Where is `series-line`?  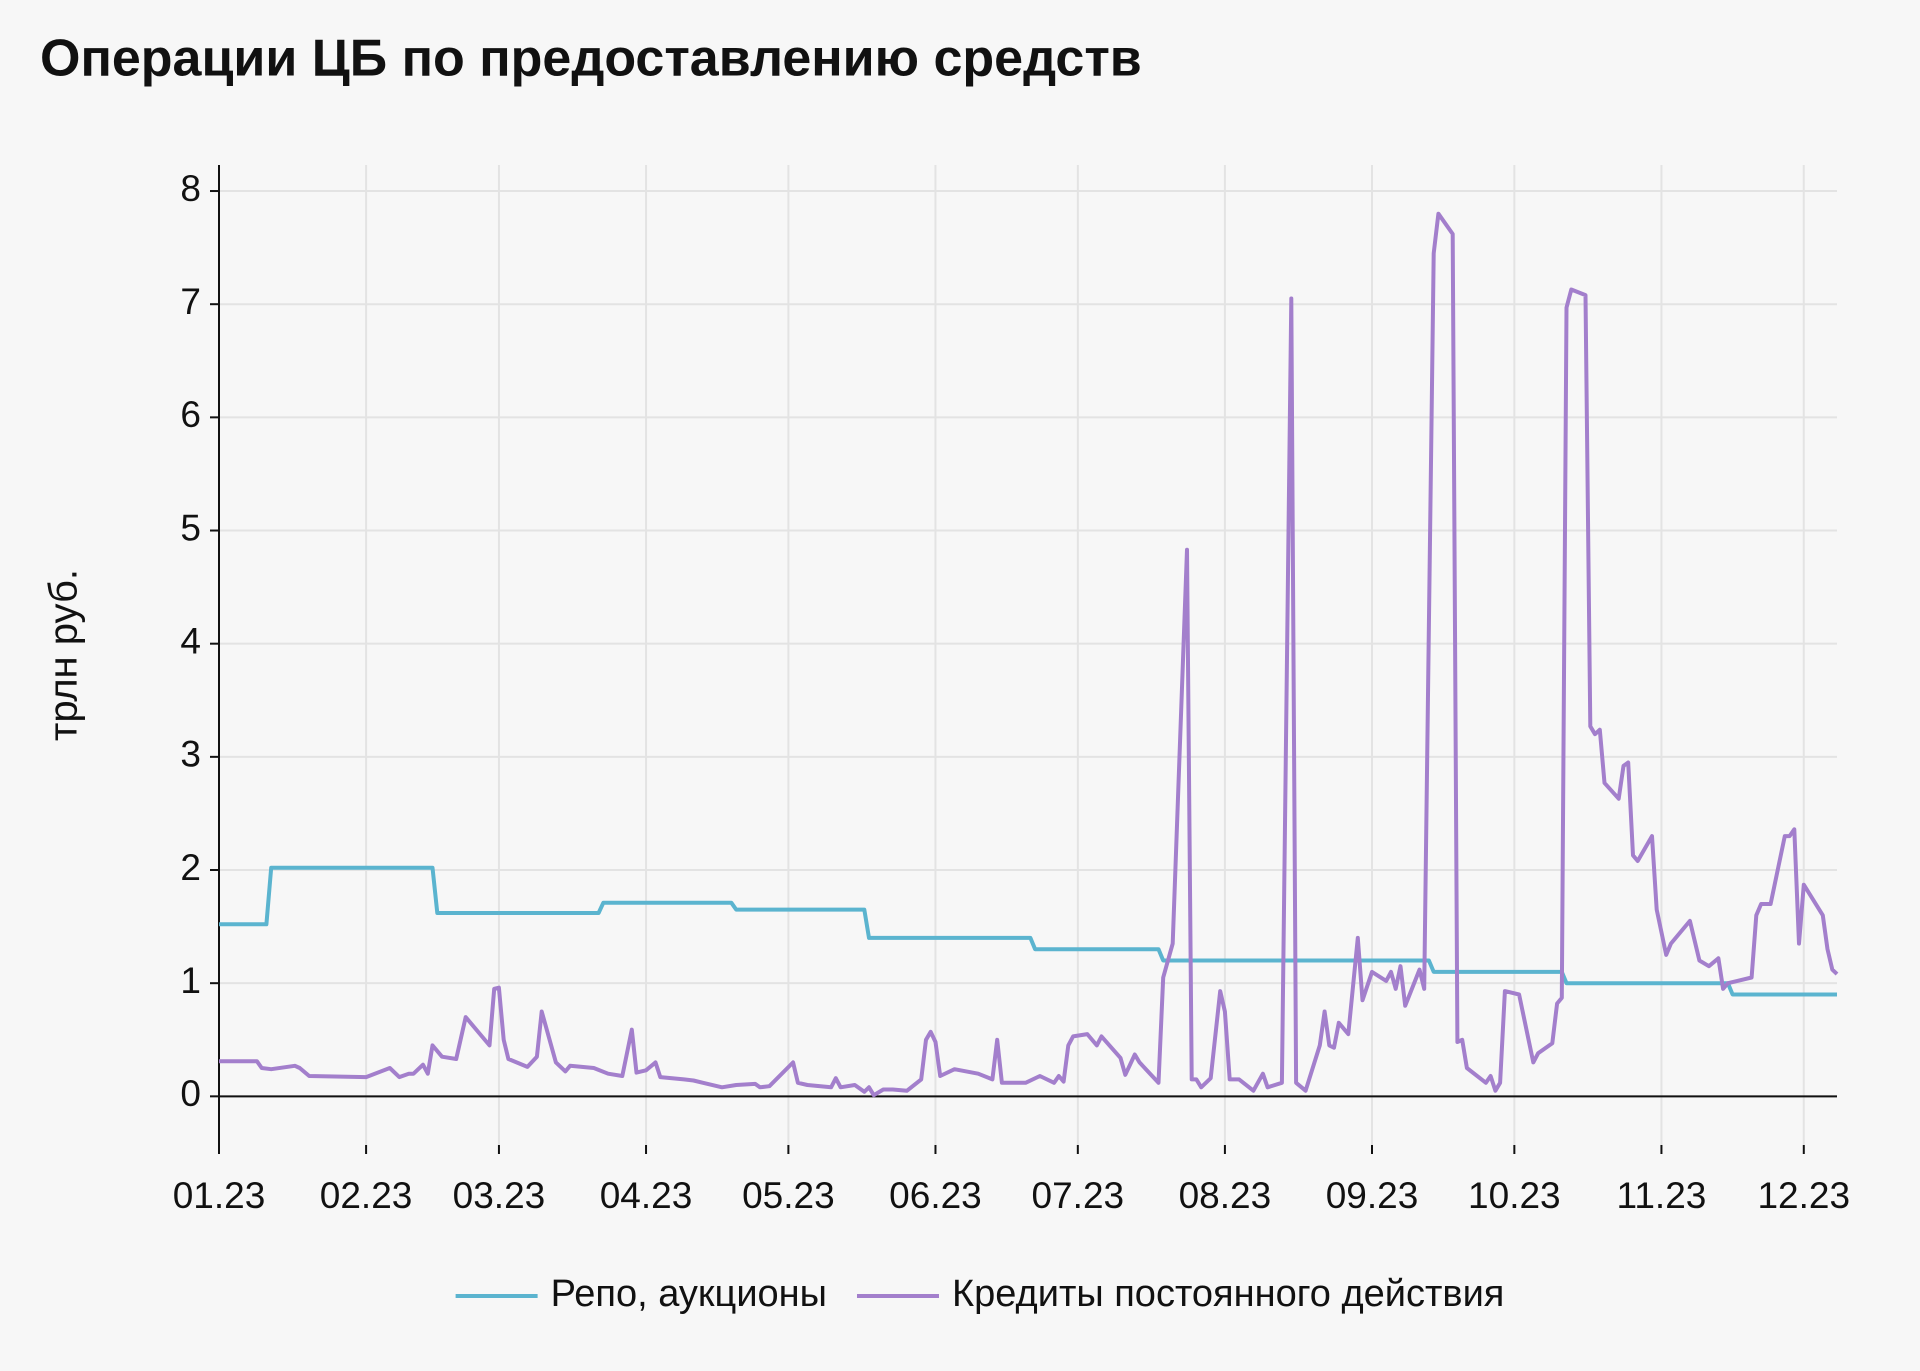
series-line is located at coordinates (1028, 931).